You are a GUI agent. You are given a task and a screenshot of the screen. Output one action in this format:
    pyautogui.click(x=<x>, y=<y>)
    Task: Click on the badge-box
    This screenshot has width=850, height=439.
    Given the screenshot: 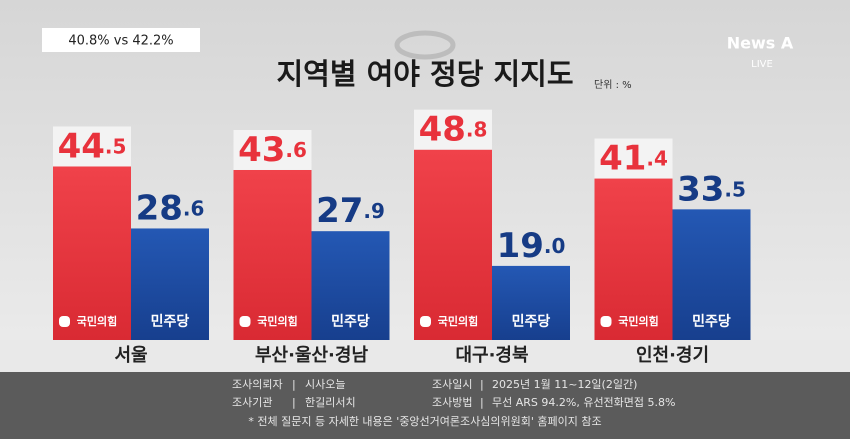 What is the action you would take?
    pyautogui.click(x=121, y=40)
    